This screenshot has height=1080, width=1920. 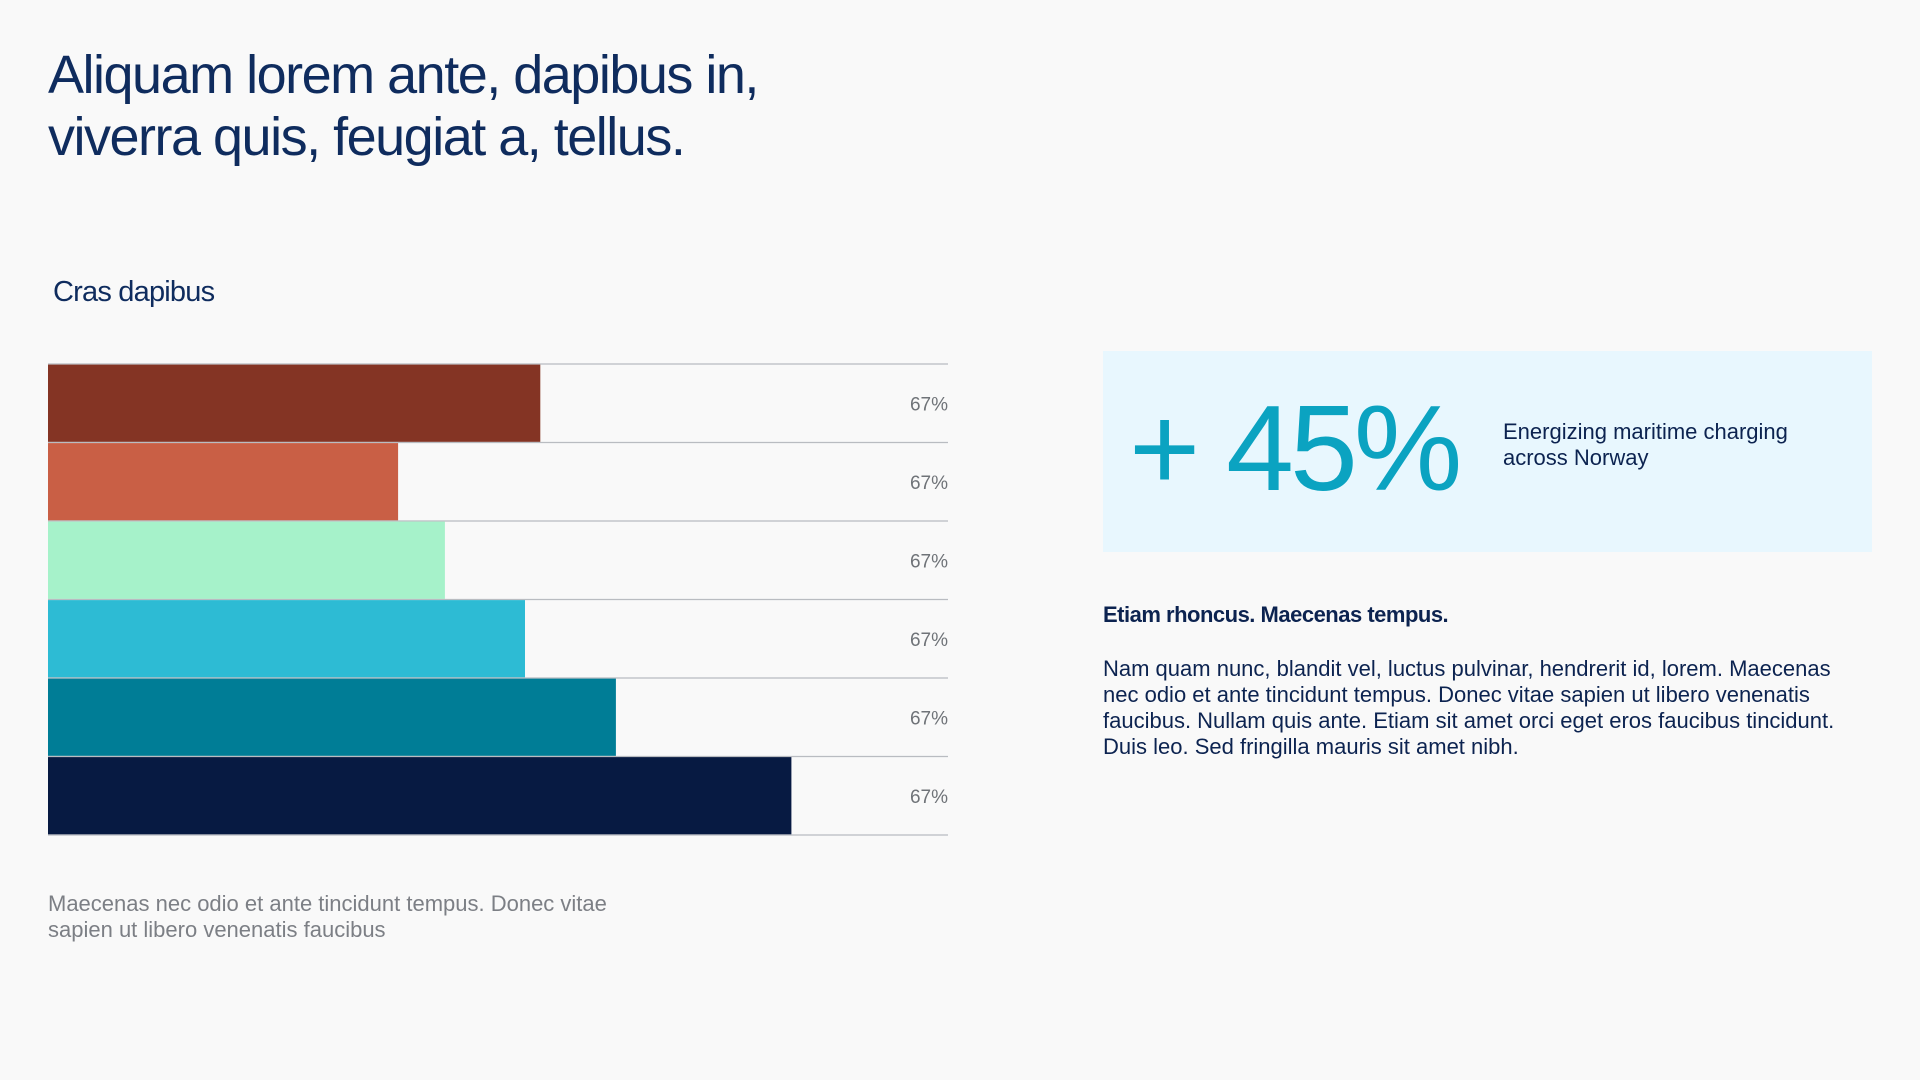 What do you see at coordinates (134, 292) in the screenshot?
I see `chart-title: Cras dapibus` at bounding box center [134, 292].